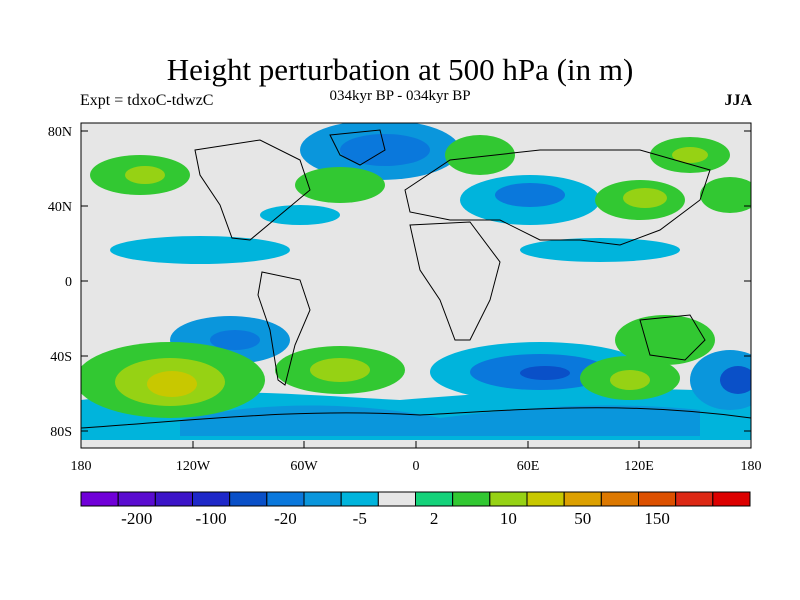 This screenshot has width=800, height=600. I want to click on contour-positive-south-atlantic-core, so click(340, 370).